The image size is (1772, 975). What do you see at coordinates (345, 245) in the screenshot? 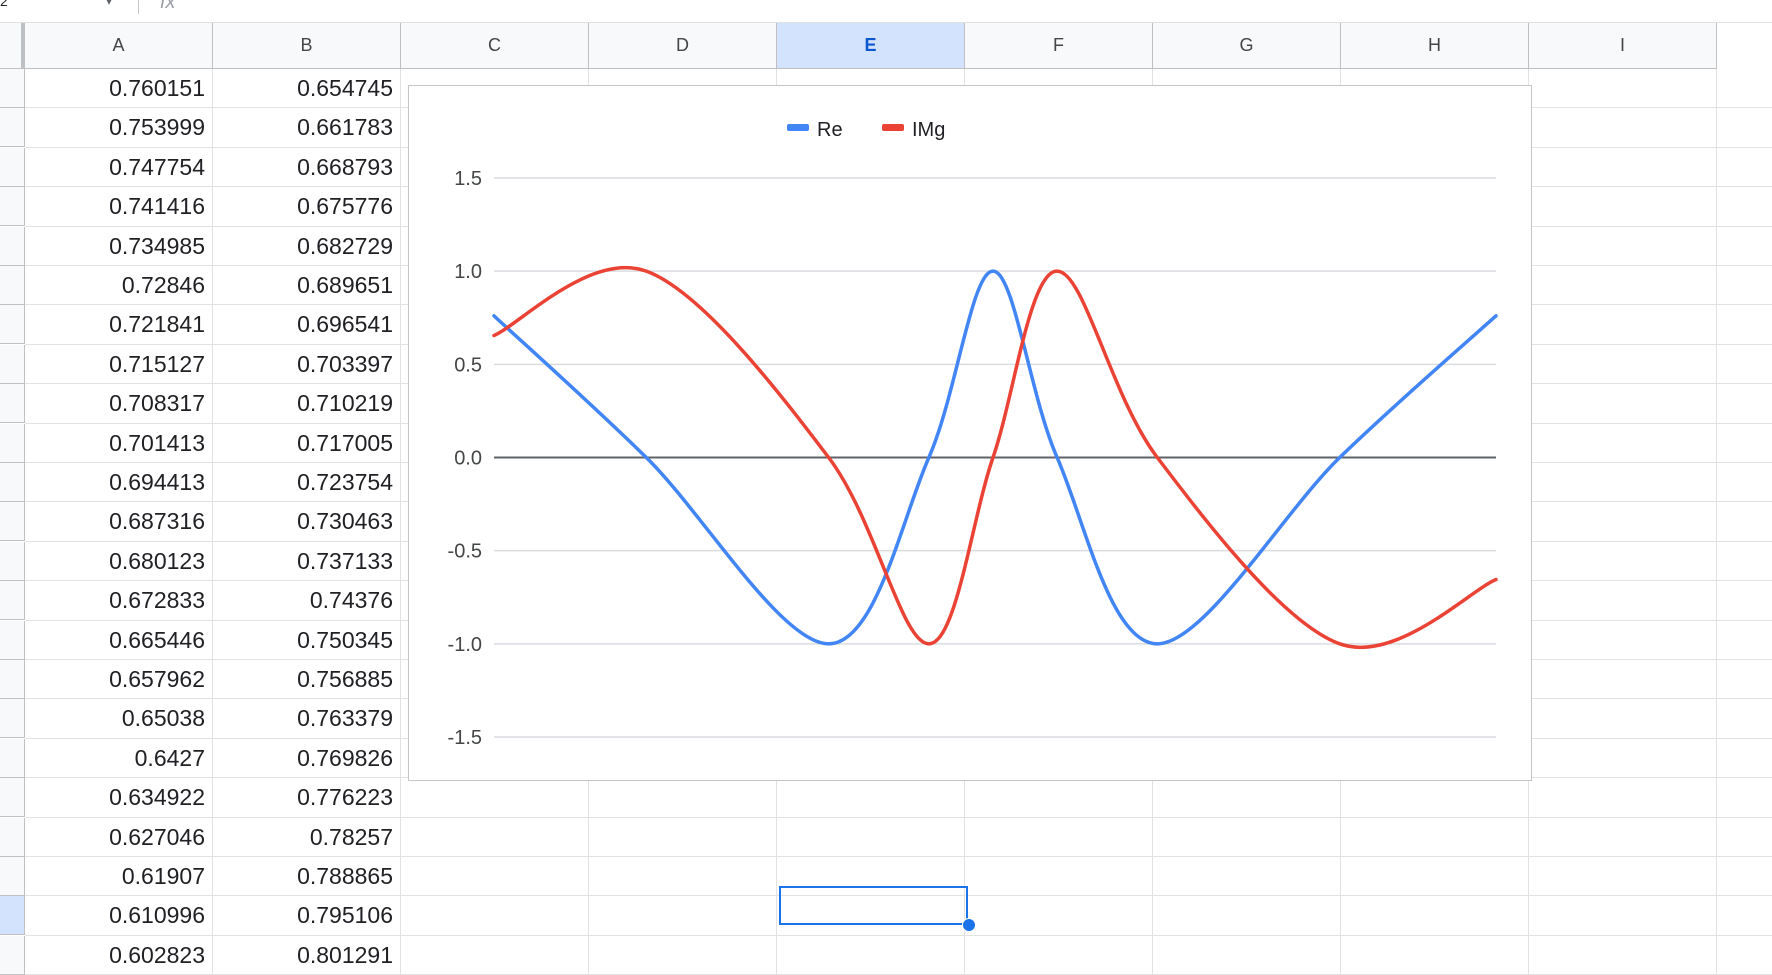
I see `cell-b: 0.682729` at bounding box center [345, 245].